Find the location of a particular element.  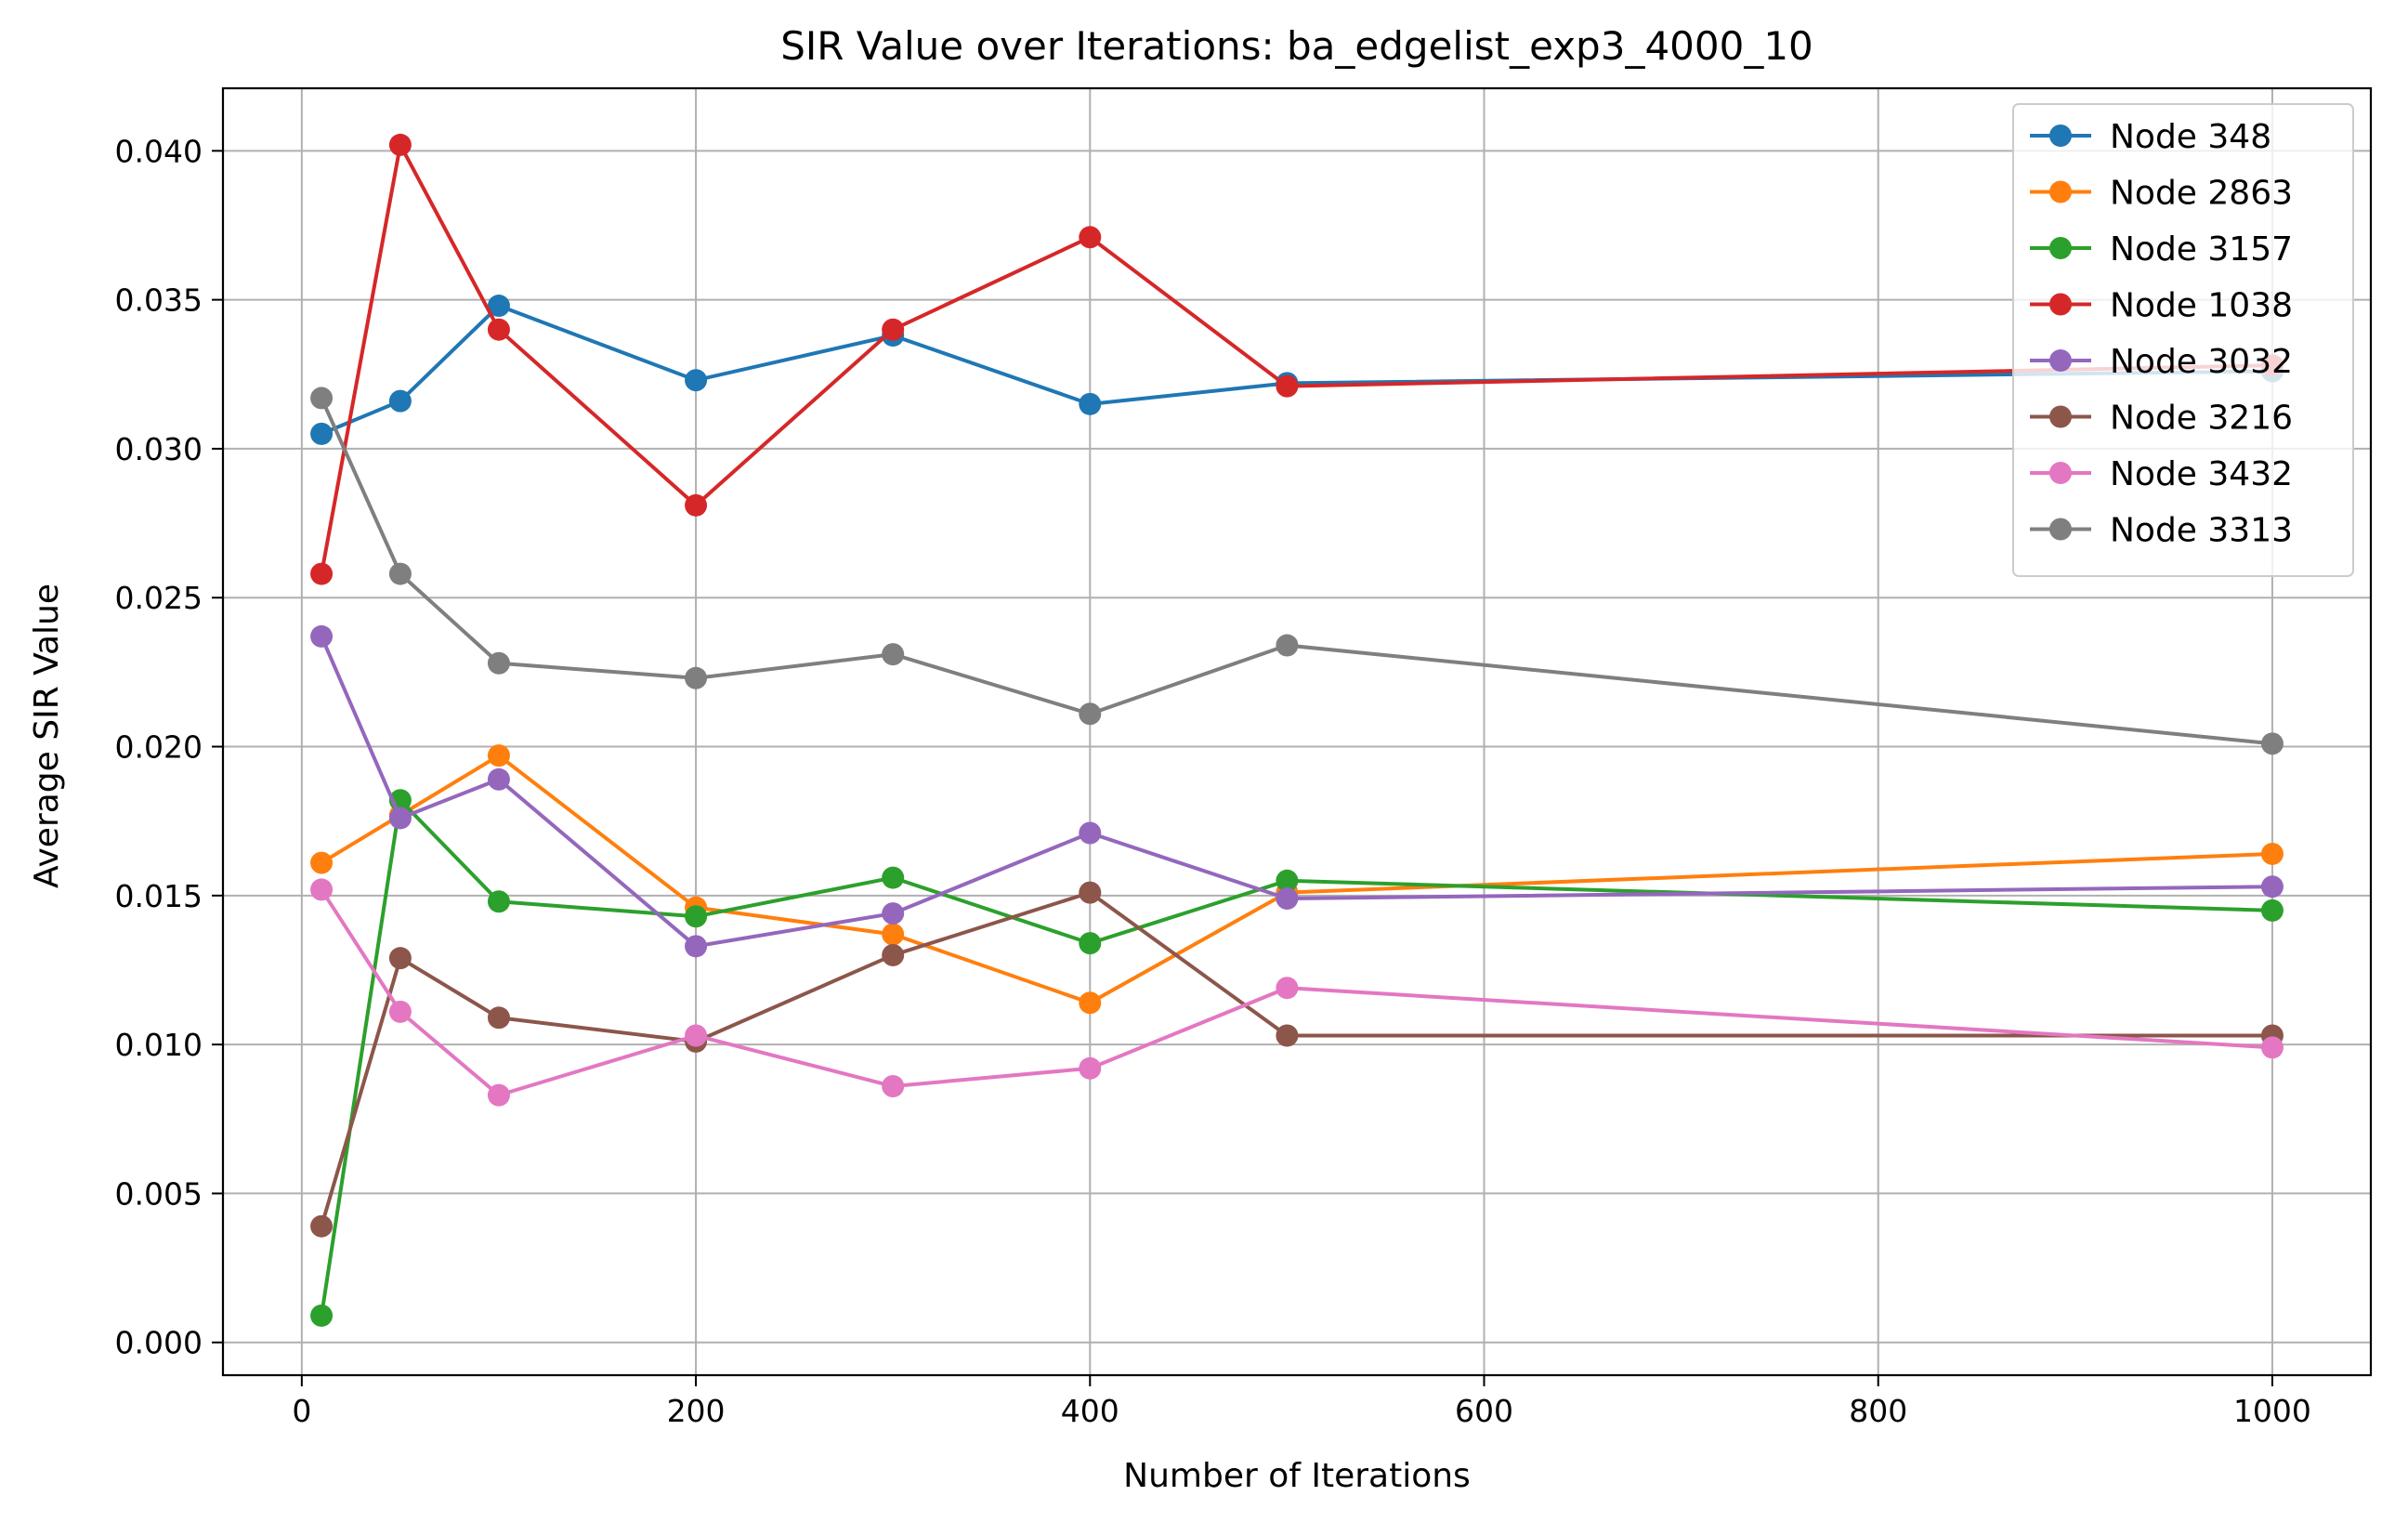

legend-label: Node 2863 is located at coordinates (2201, 194).